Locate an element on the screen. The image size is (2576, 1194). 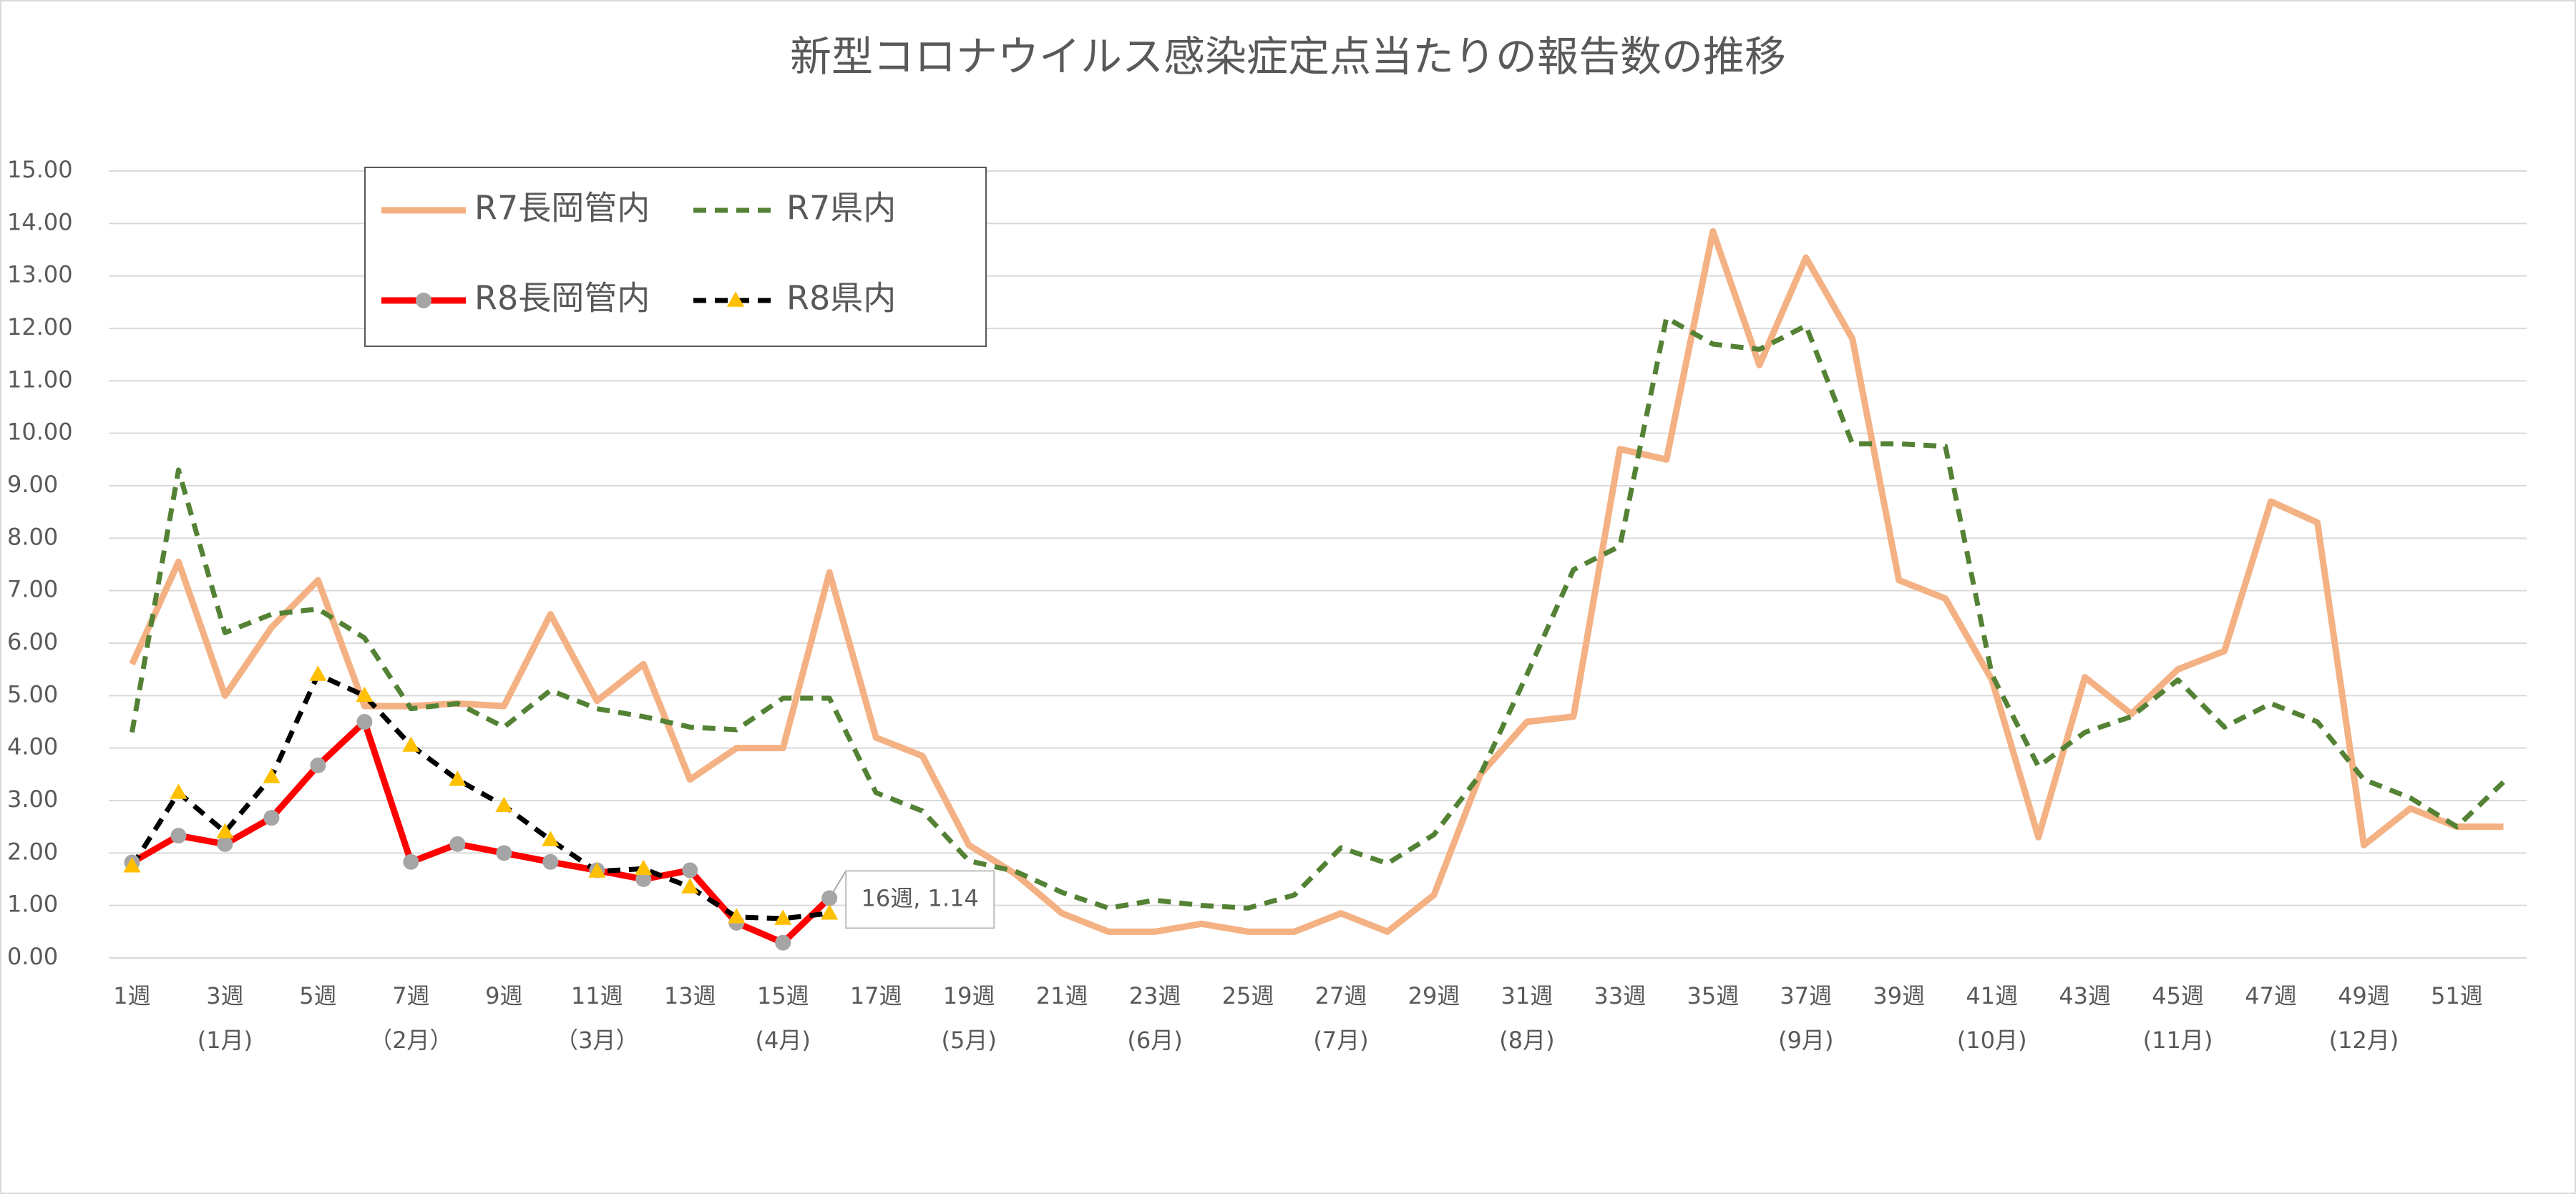
month-label: (6月) is located at coordinates (1154, 1040).